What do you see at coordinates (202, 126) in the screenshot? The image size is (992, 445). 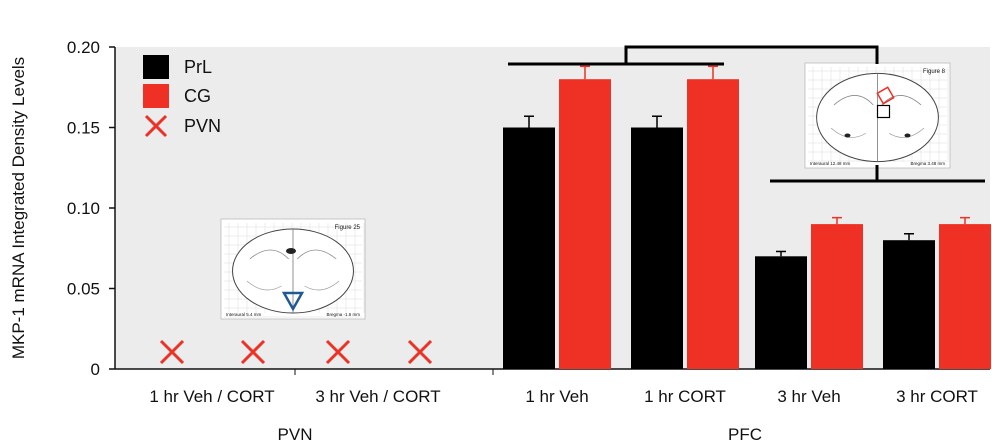 I see `legend-label: PVN` at bounding box center [202, 126].